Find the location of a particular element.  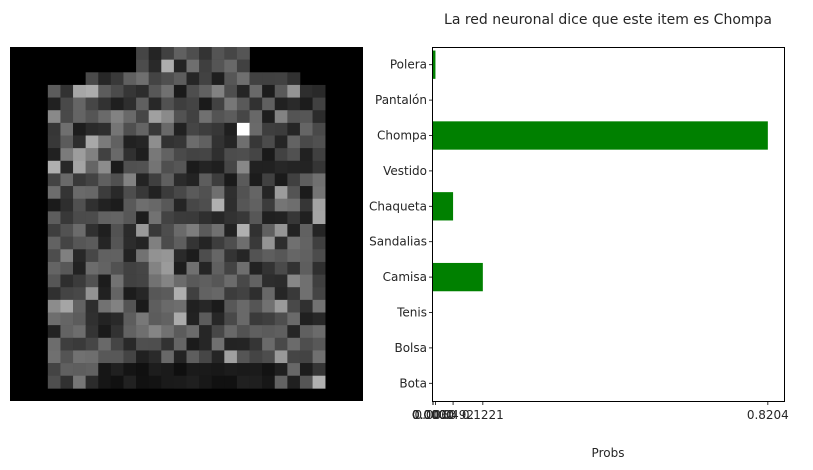

x-tick-label: 0.1221 is located at coordinates (483, 415).